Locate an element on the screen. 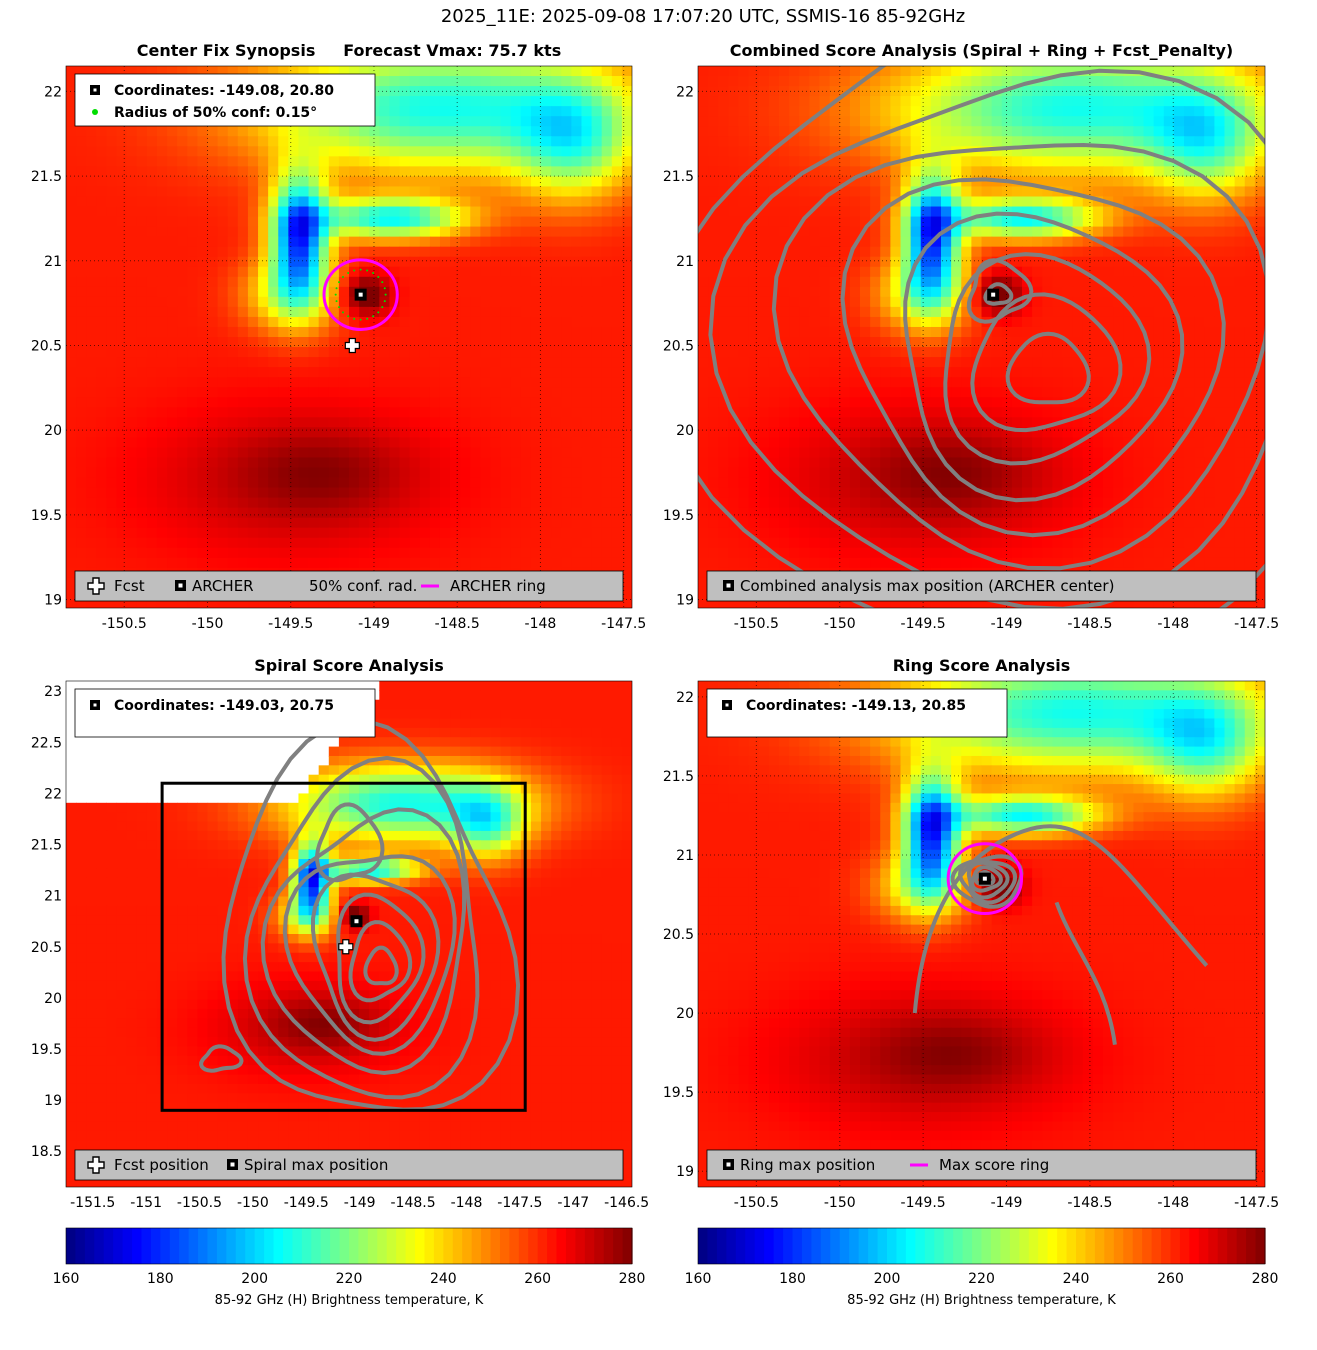 The width and height of the screenshot is (1317, 1350). contours-p4 is located at coordinates (1060, 934).